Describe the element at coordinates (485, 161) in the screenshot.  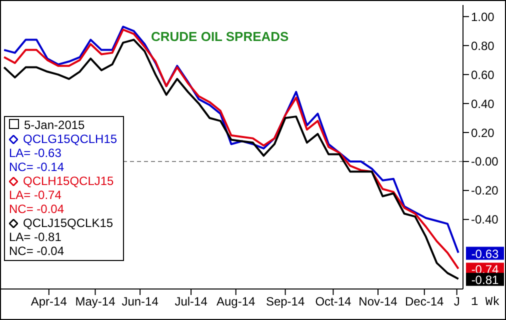
I see `y-tick-label: -0.00` at that location.